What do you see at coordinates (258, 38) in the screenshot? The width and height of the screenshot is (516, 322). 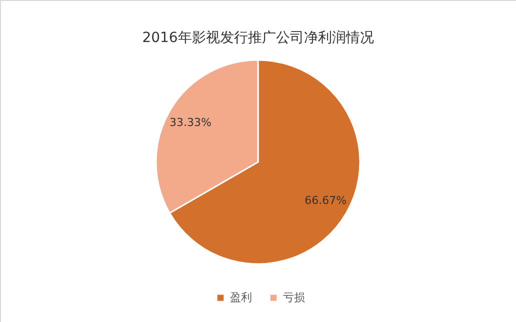 I see `chart-title: 2016年影视发行推广公司净利润情况` at bounding box center [258, 38].